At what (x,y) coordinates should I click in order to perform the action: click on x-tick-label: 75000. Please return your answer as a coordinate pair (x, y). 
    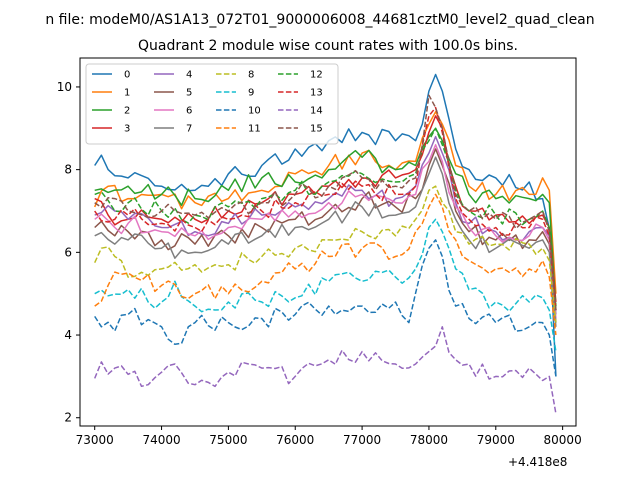
    Looking at the image, I should click on (228, 440).